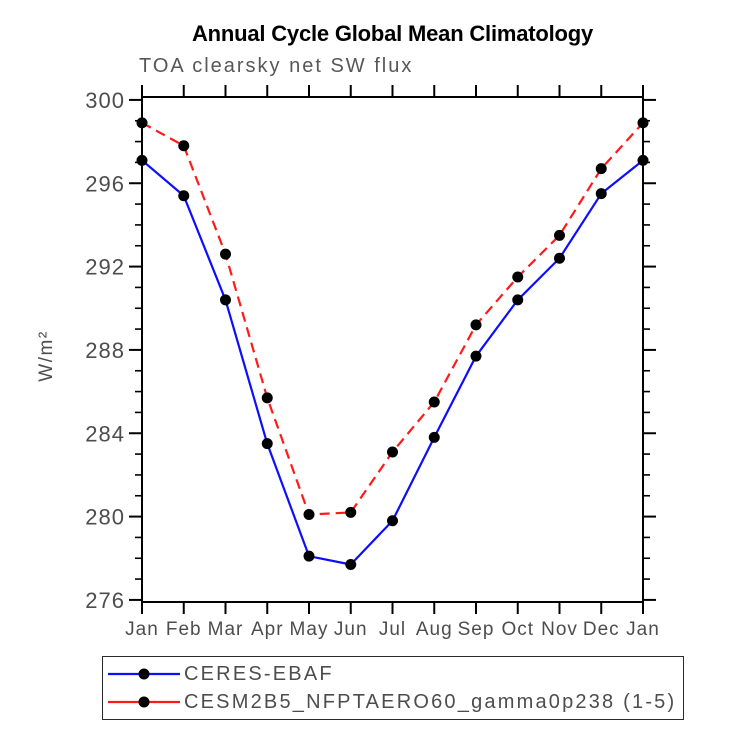 The width and height of the screenshot is (733, 730). I want to click on legend-item-ceres: CERES-EBAF, so click(394, 674).